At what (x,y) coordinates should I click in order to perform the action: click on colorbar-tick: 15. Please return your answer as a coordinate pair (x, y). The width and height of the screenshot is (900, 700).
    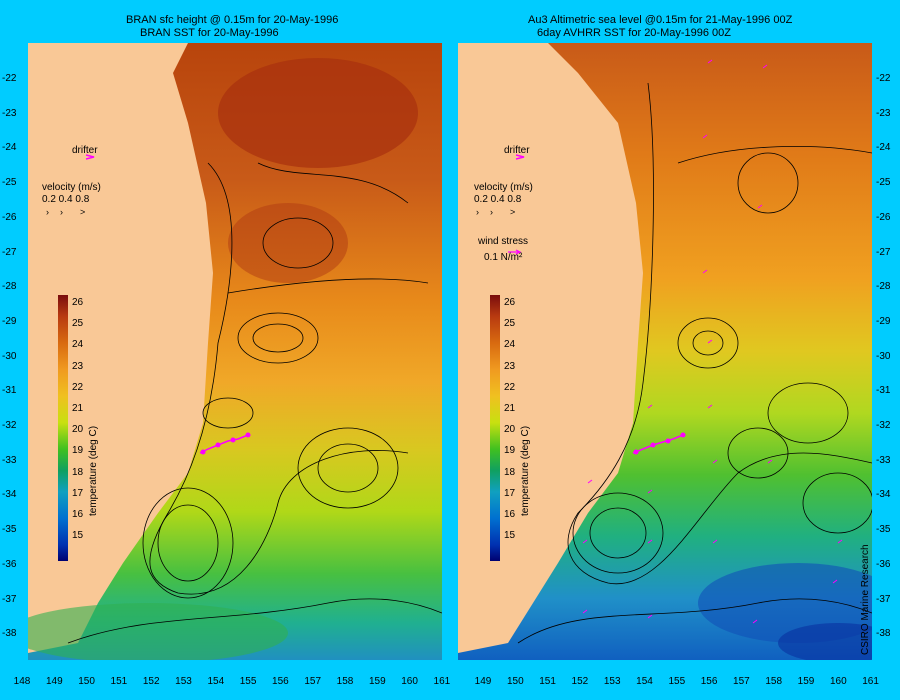
    Looking at the image, I should click on (510, 536).